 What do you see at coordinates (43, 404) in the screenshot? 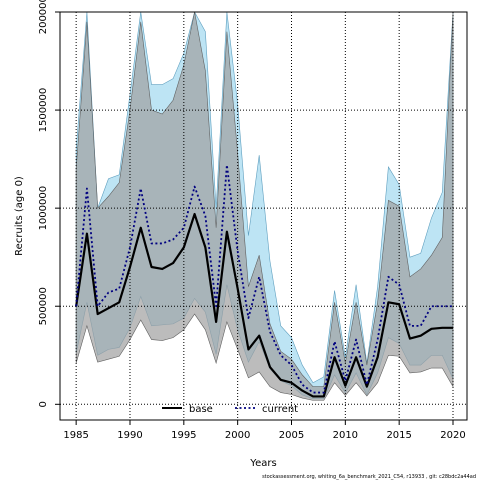
I see `y-tick-label-0: 0` at bounding box center [43, 404].